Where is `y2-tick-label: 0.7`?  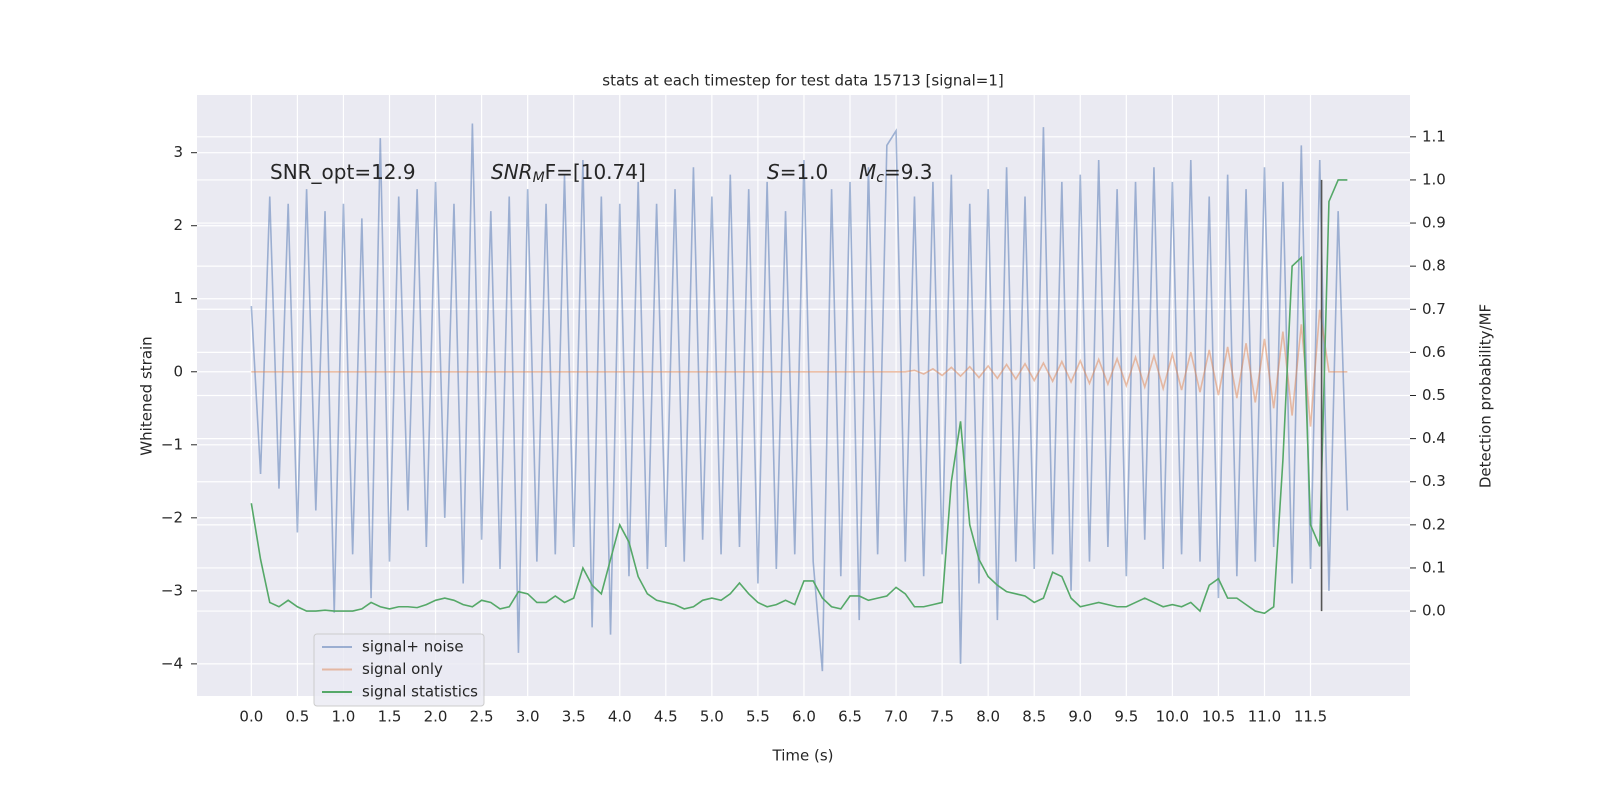 y2-tick-label: 0.7 is located at coordinates (1434, 309).